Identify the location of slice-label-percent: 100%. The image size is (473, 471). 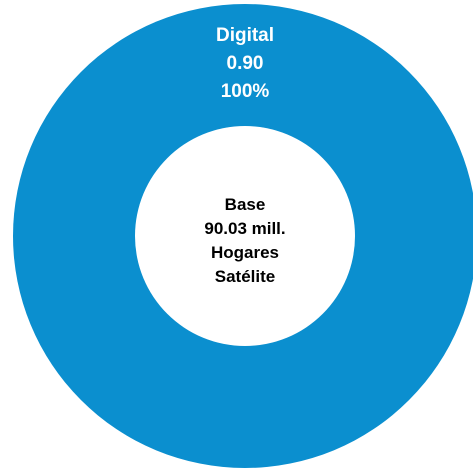
(245, 91).